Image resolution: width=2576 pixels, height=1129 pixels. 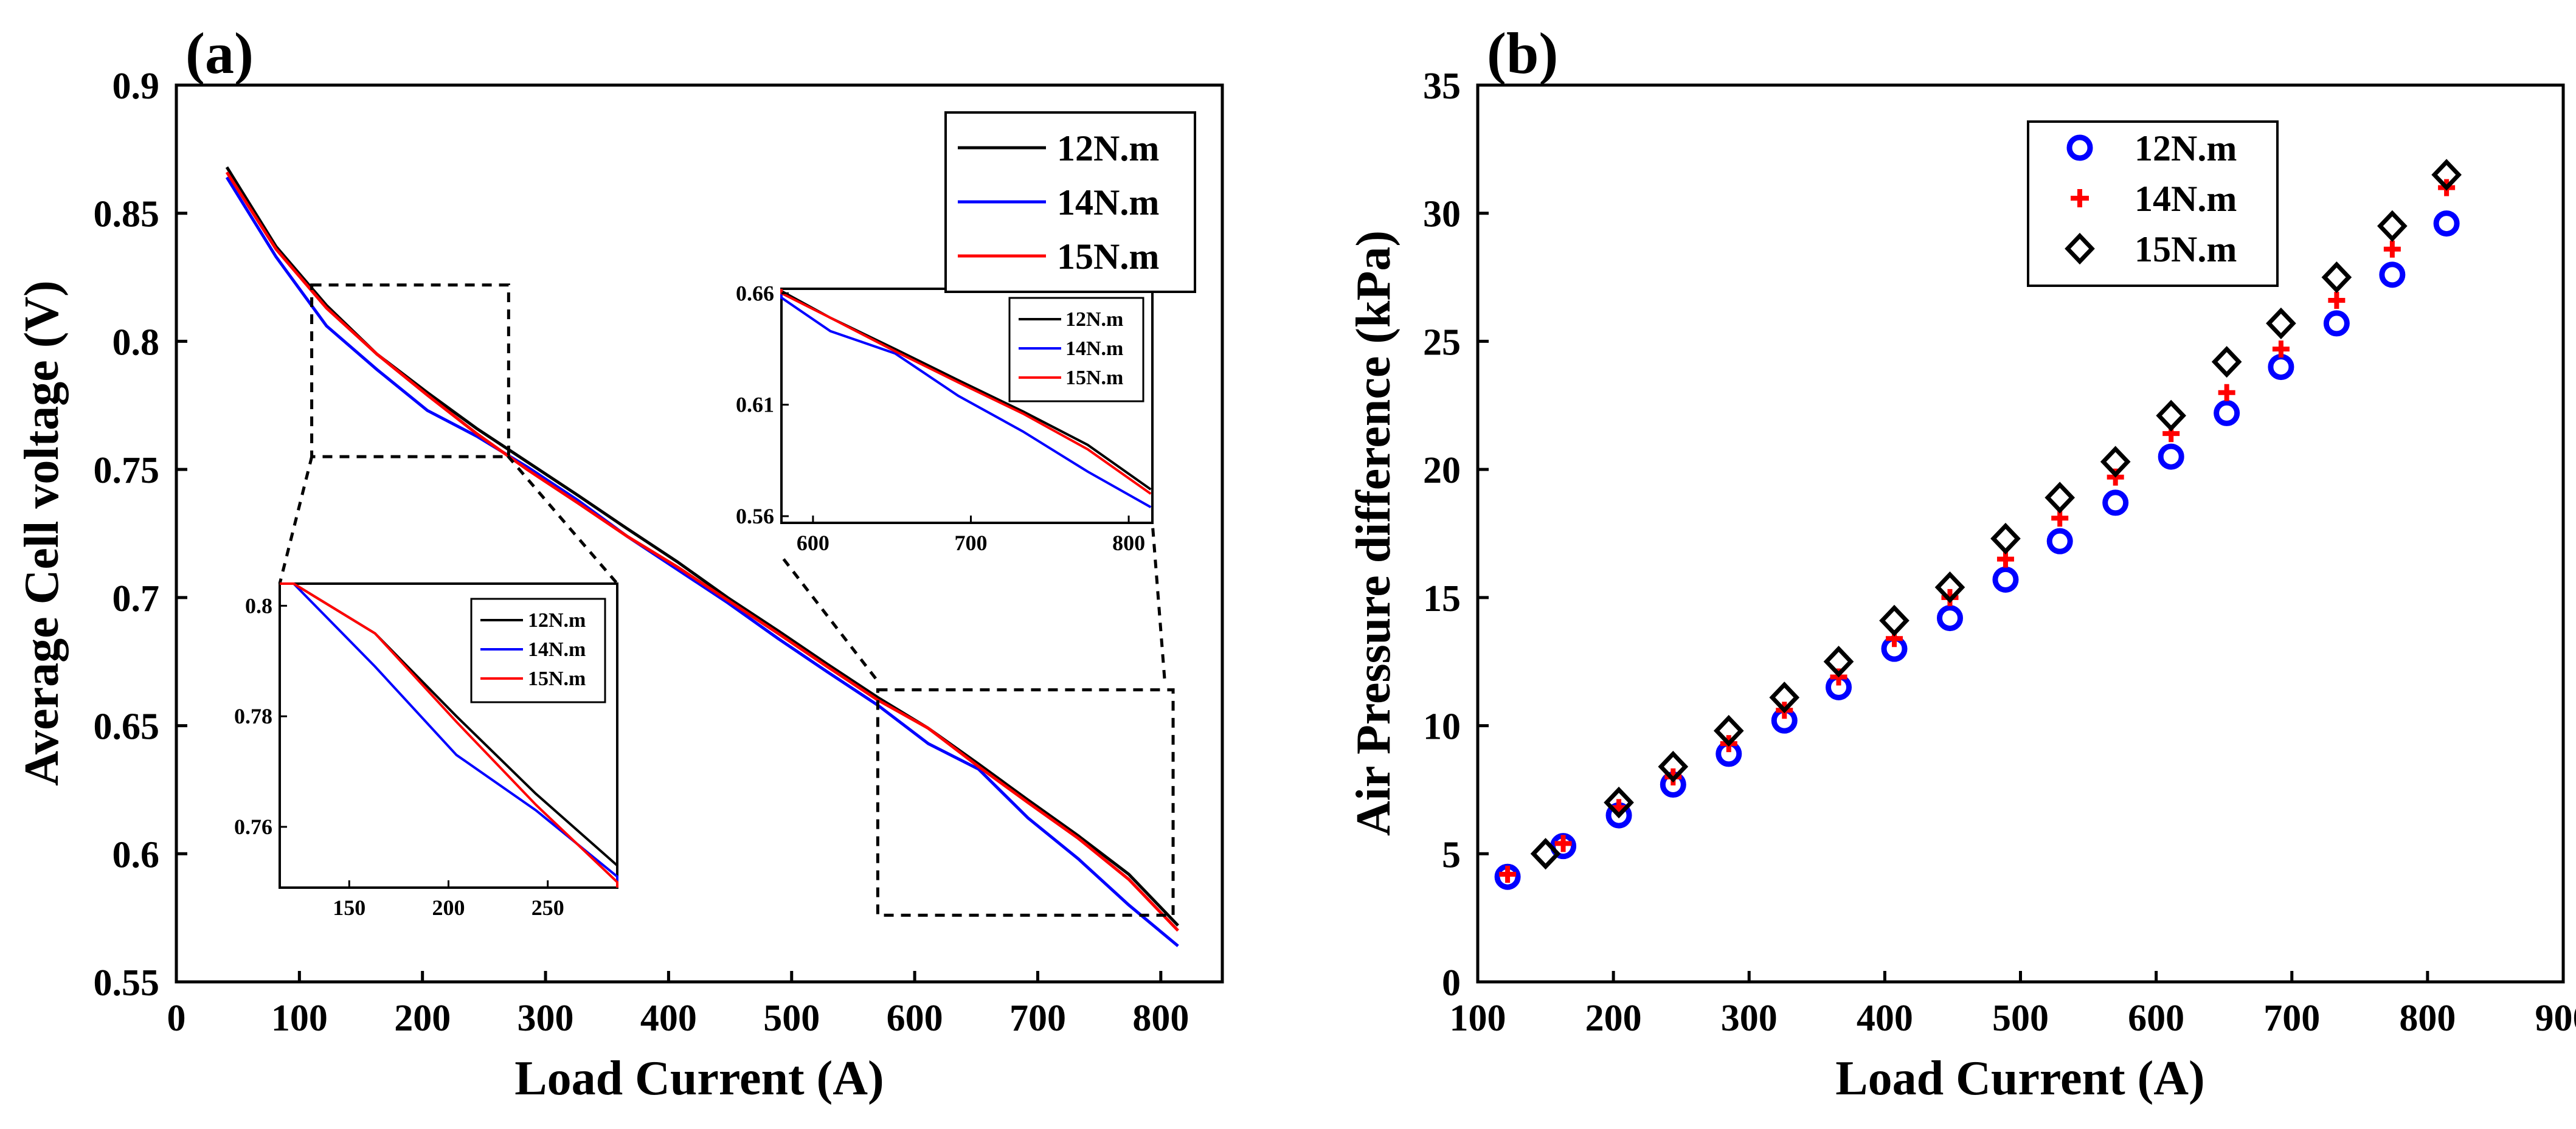 What do you see at coordinates (136, 599) in the screenshot?
I see `panel-a-y-tick-label: 0.7` at bounding box center [136, 599].